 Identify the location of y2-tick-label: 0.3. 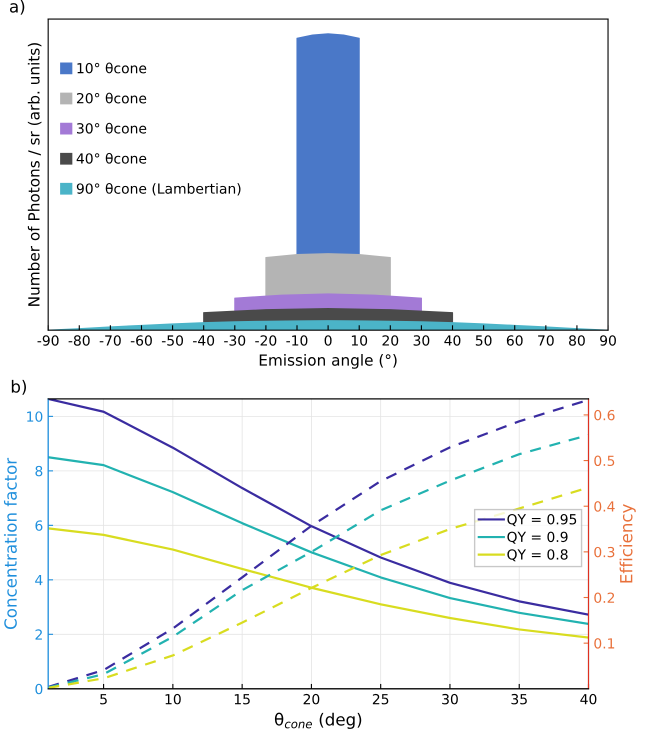
(604, 552).